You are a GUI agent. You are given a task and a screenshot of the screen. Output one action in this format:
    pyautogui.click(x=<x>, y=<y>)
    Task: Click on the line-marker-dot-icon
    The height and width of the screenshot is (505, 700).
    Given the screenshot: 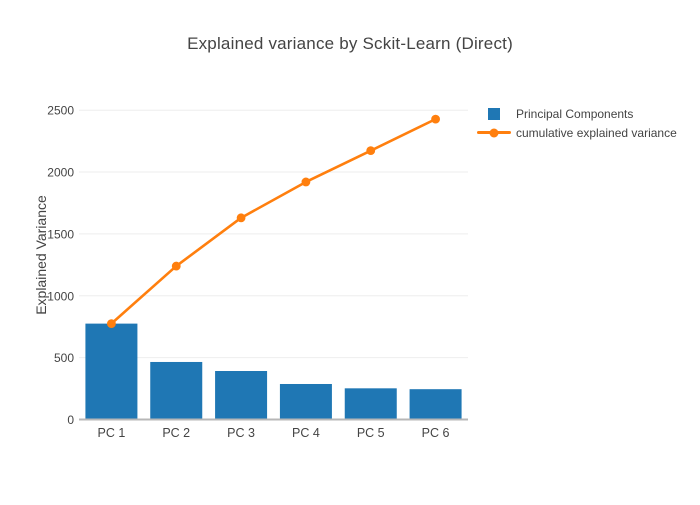 What is the action you would take?
    pyautogui.click(x=494, y=132)
    